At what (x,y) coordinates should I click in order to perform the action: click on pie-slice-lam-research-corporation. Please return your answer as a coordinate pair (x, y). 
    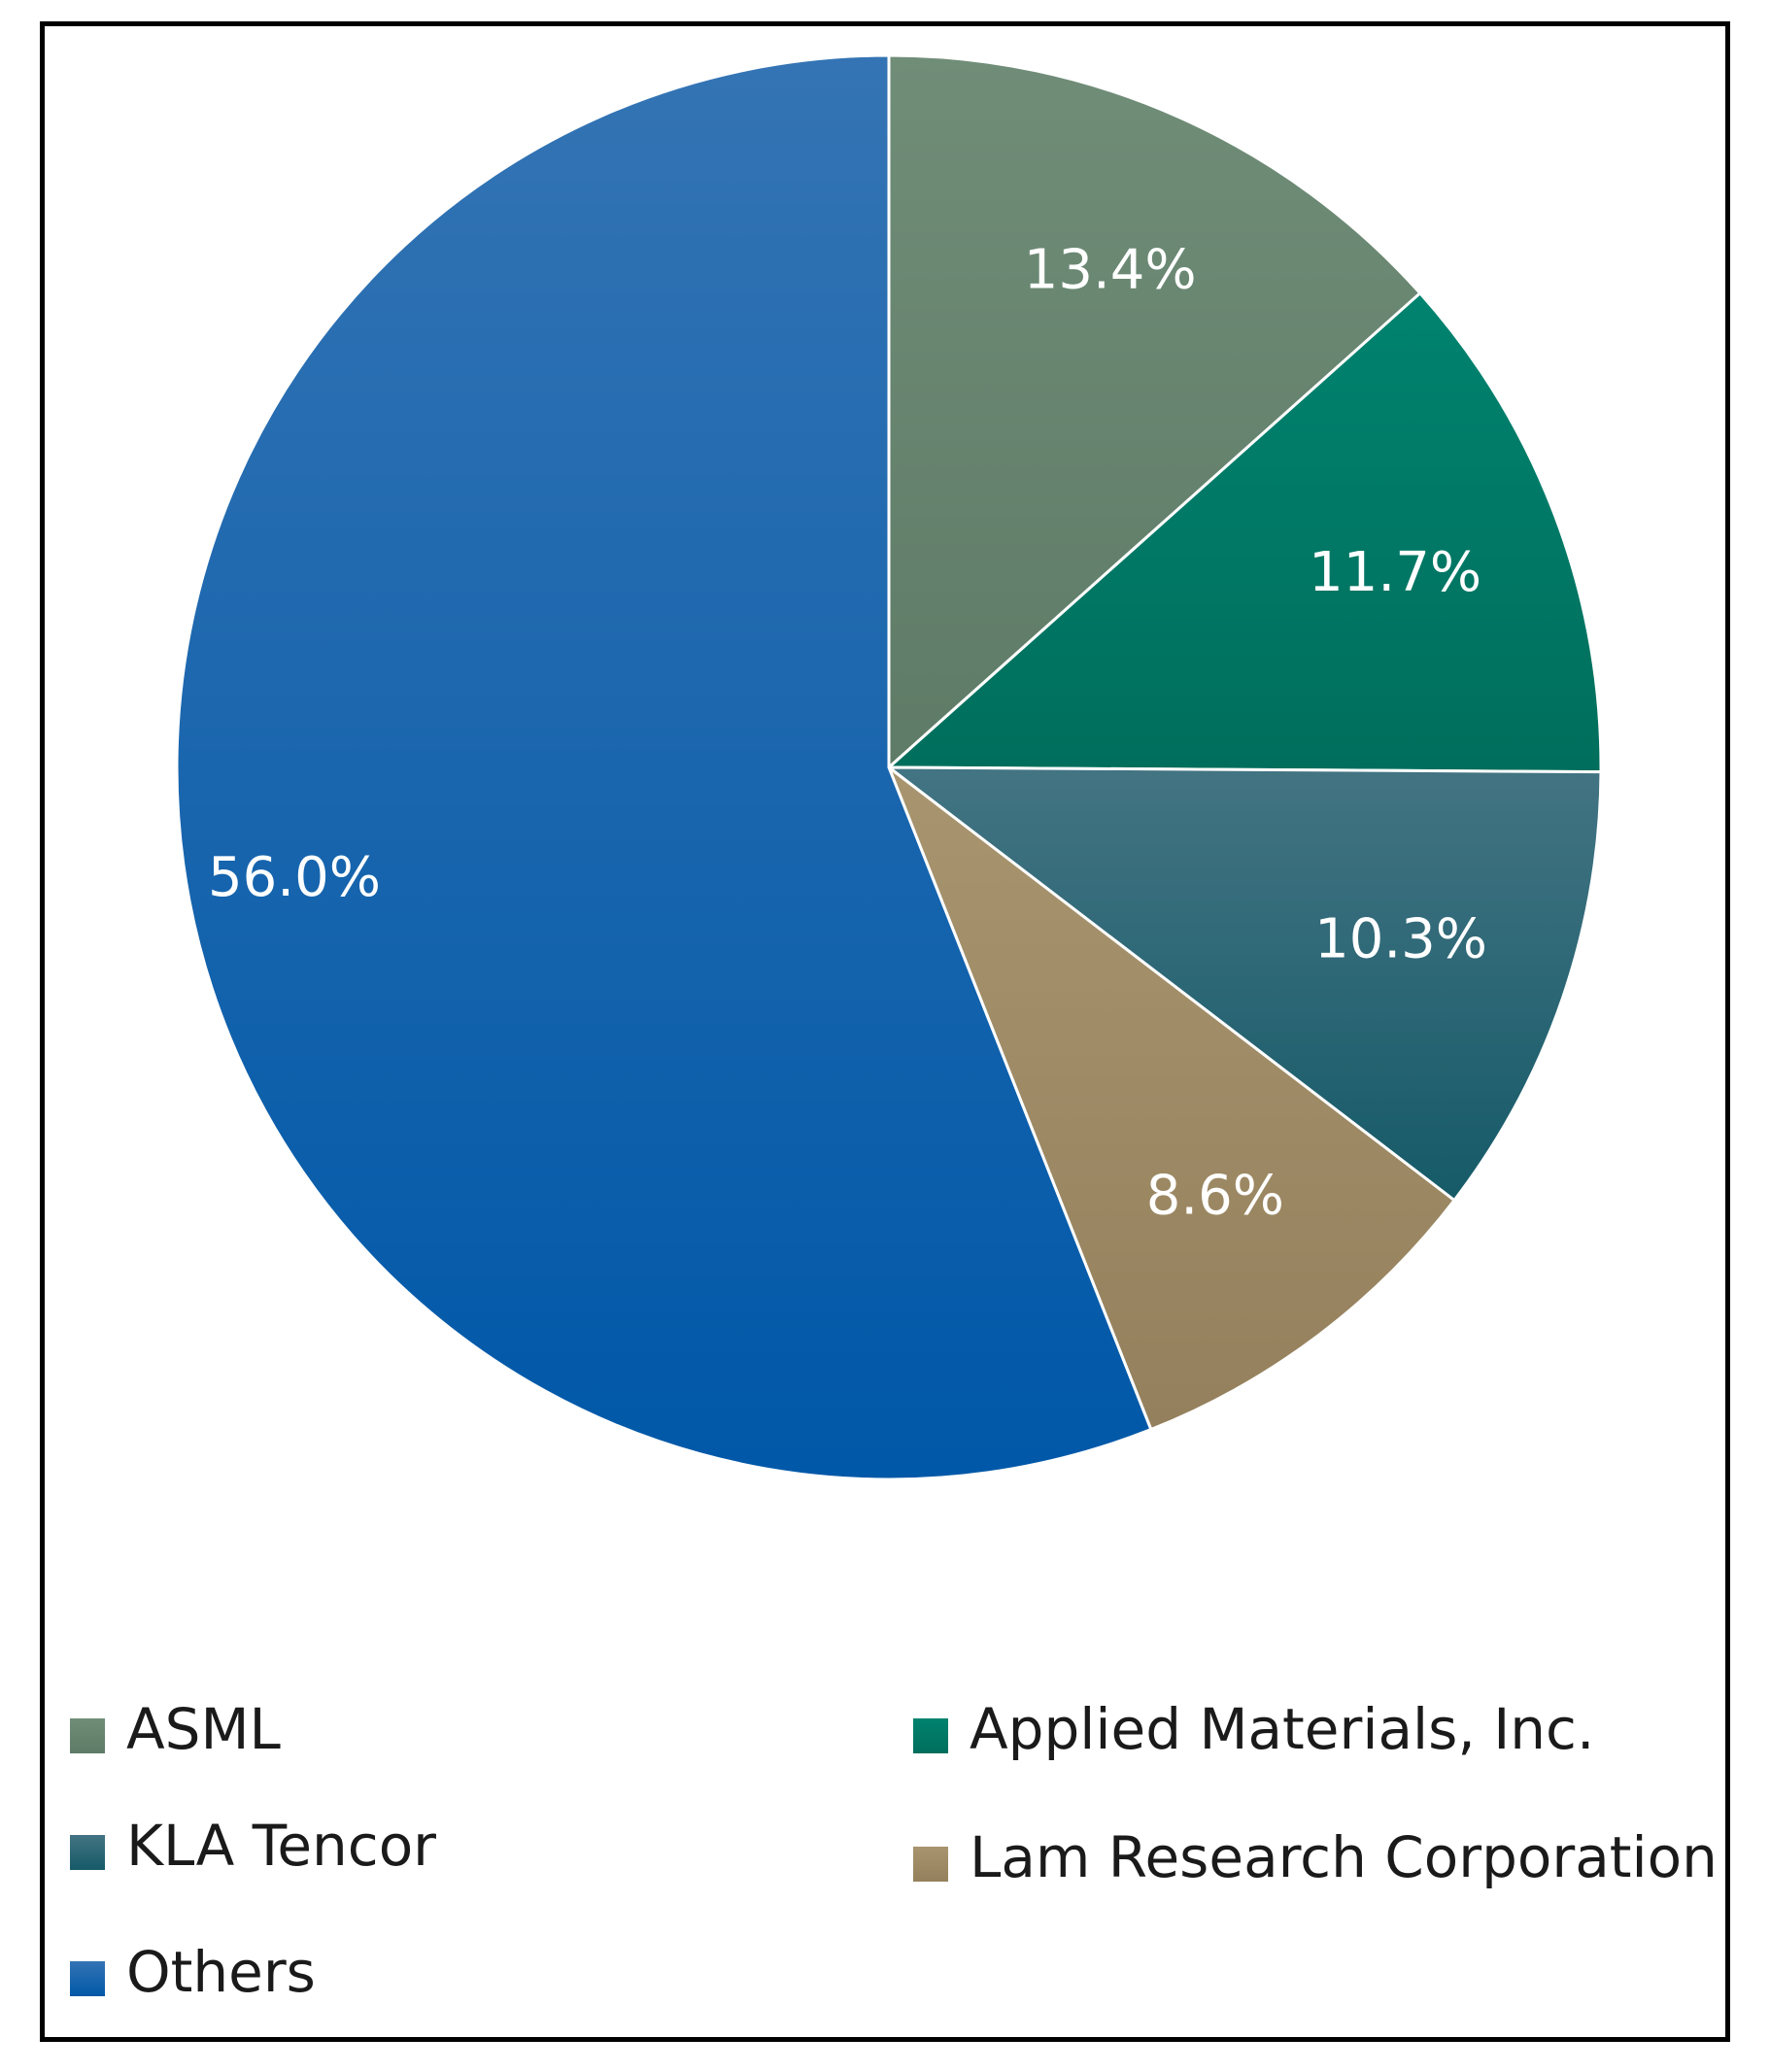
    Looking at the image, I should click on (1171, 1097).